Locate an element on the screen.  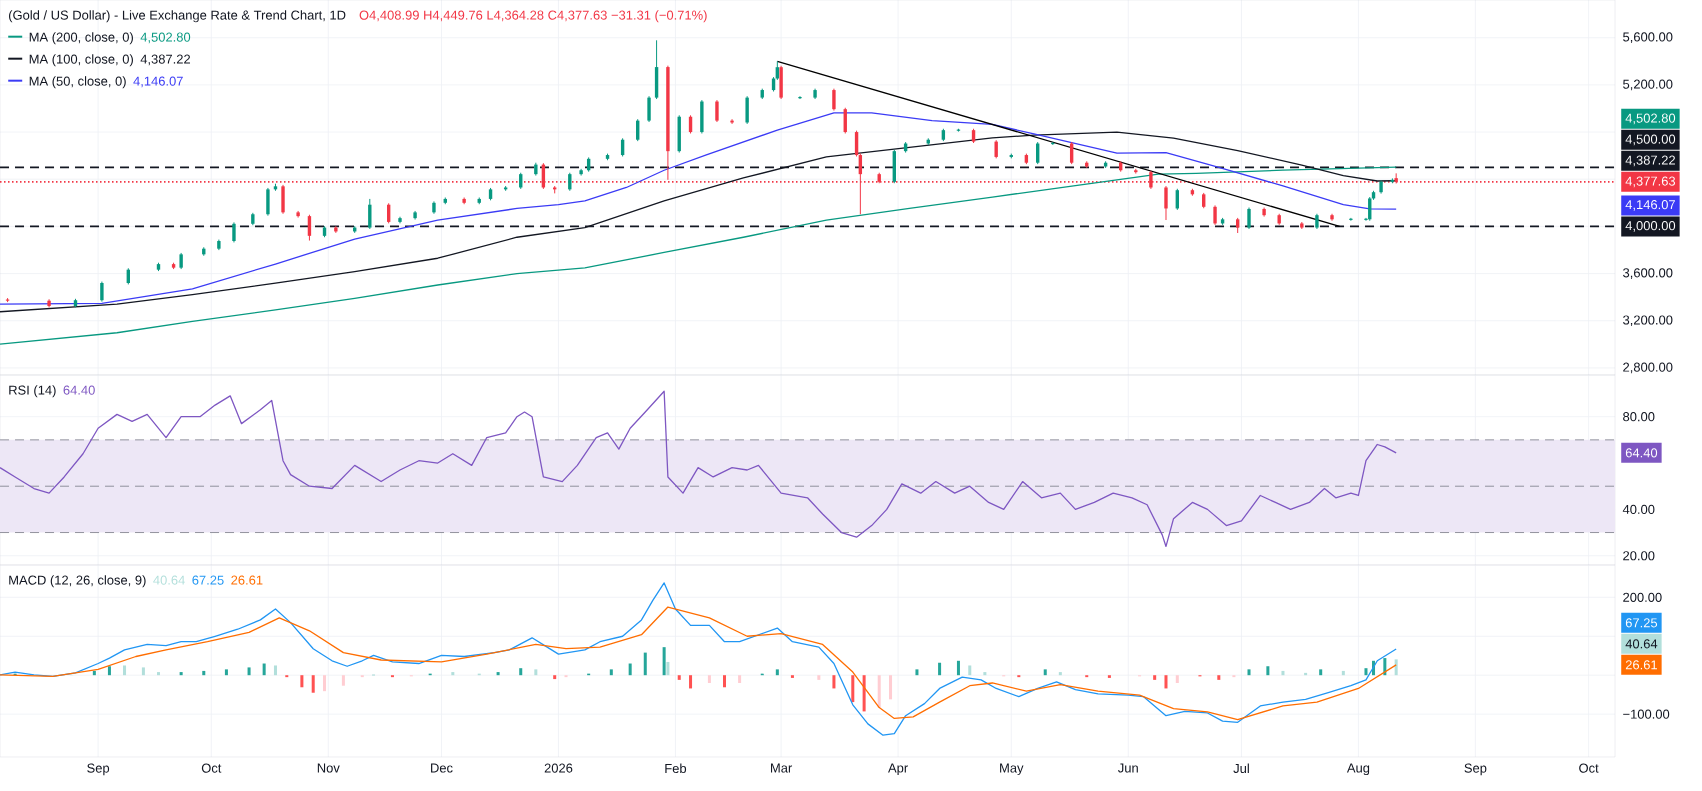
y-tick-label: 200.00 is located at coordinates (1642, 597).